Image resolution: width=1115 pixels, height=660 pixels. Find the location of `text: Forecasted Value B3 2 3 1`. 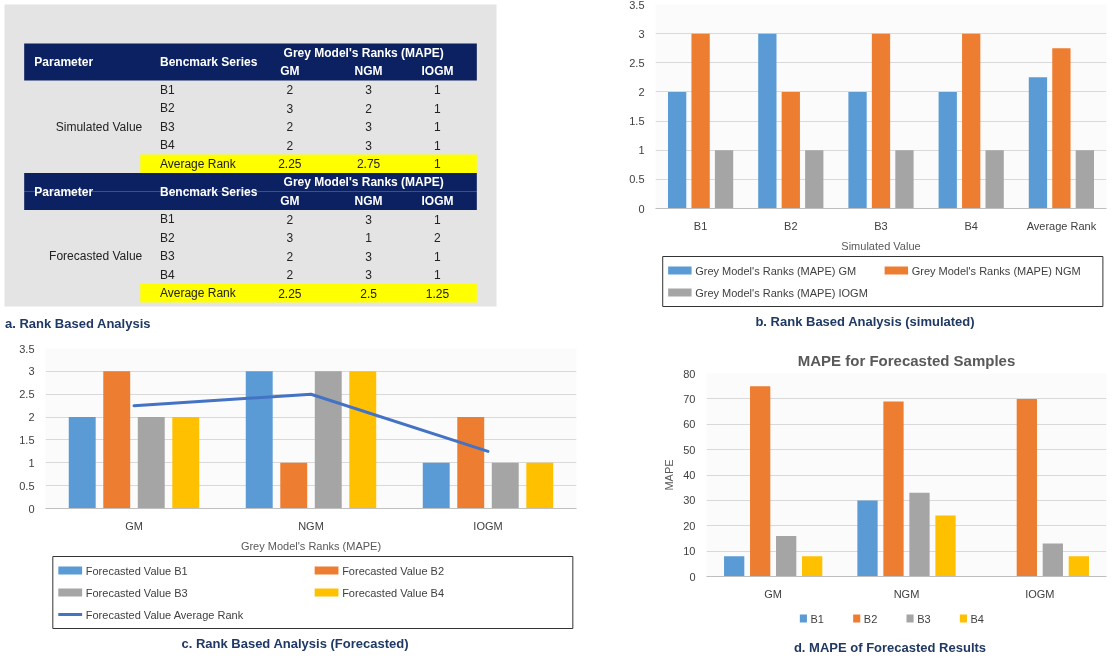

text: Forecasted Value B3 2 3 1 is located at coordinates (245, 256).